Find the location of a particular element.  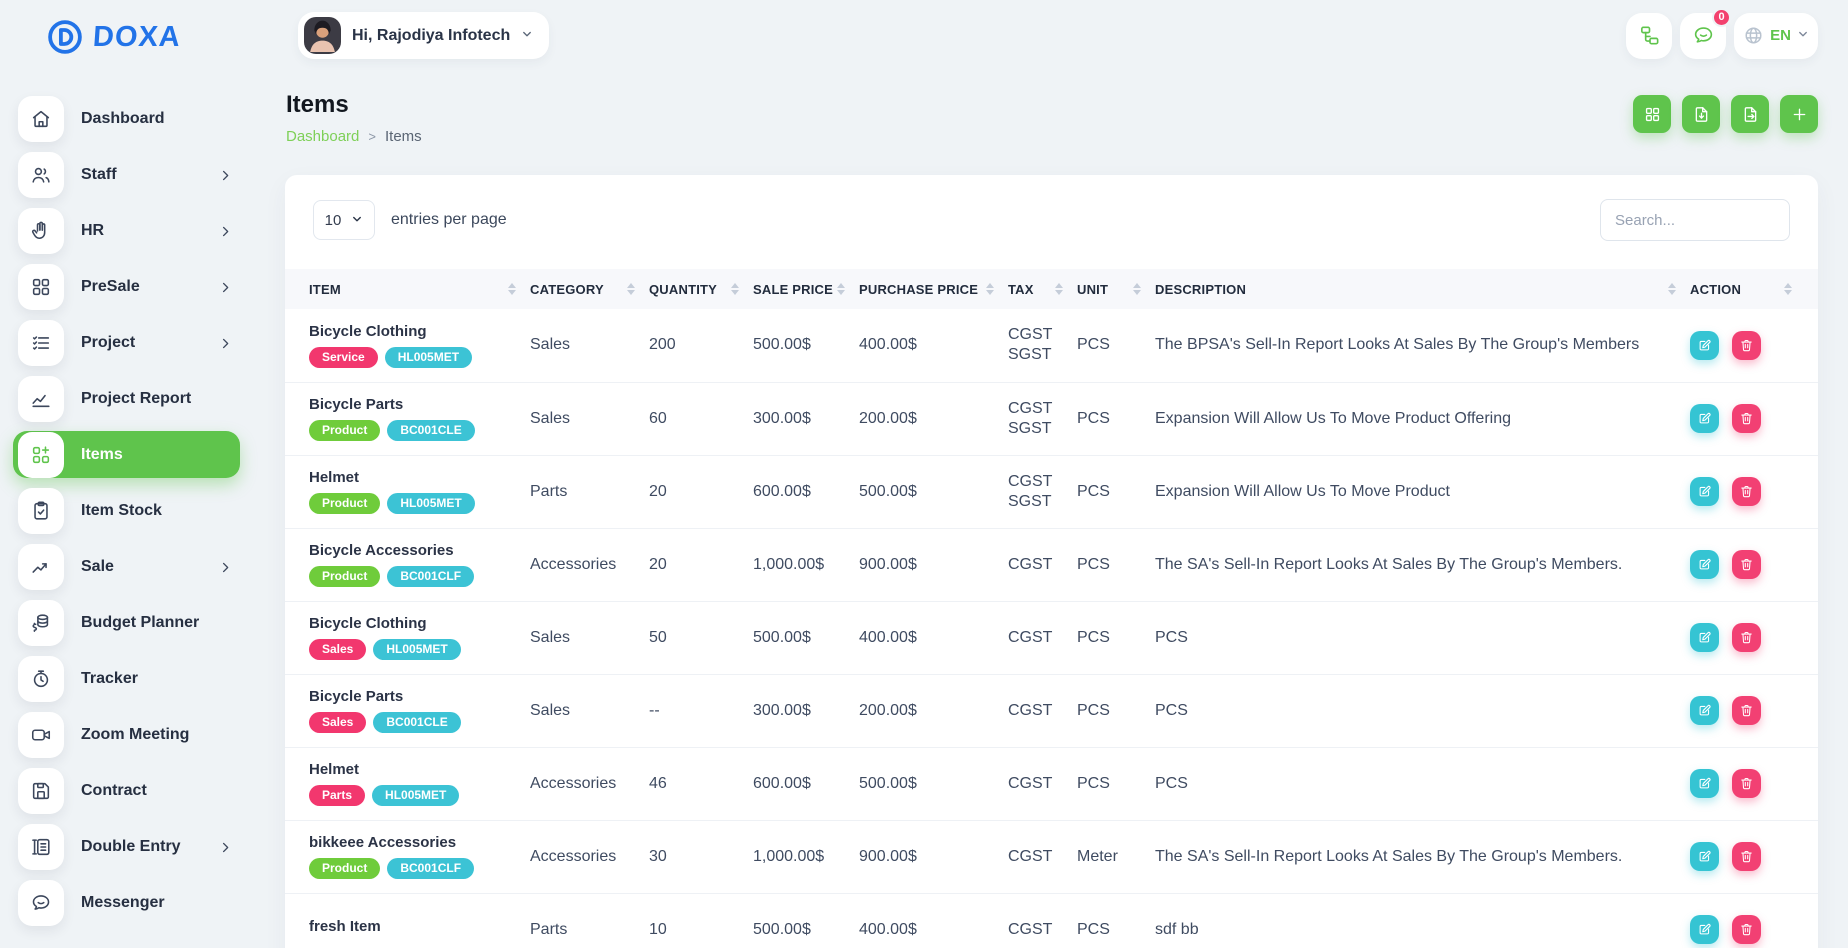

column-header-label: ACTION is located at coordinates (1716, 289).